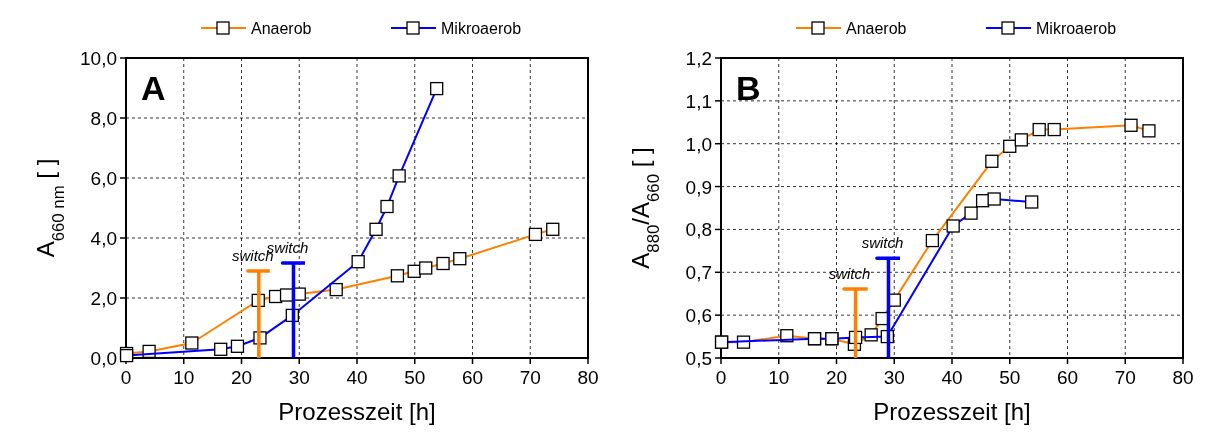 The width and height of the screenshot is (1205, 434). What do you see at coordinates (698, 58) in the screenshot?
I see `y-tick-label: 1,2` at bounding box center [698, 58].